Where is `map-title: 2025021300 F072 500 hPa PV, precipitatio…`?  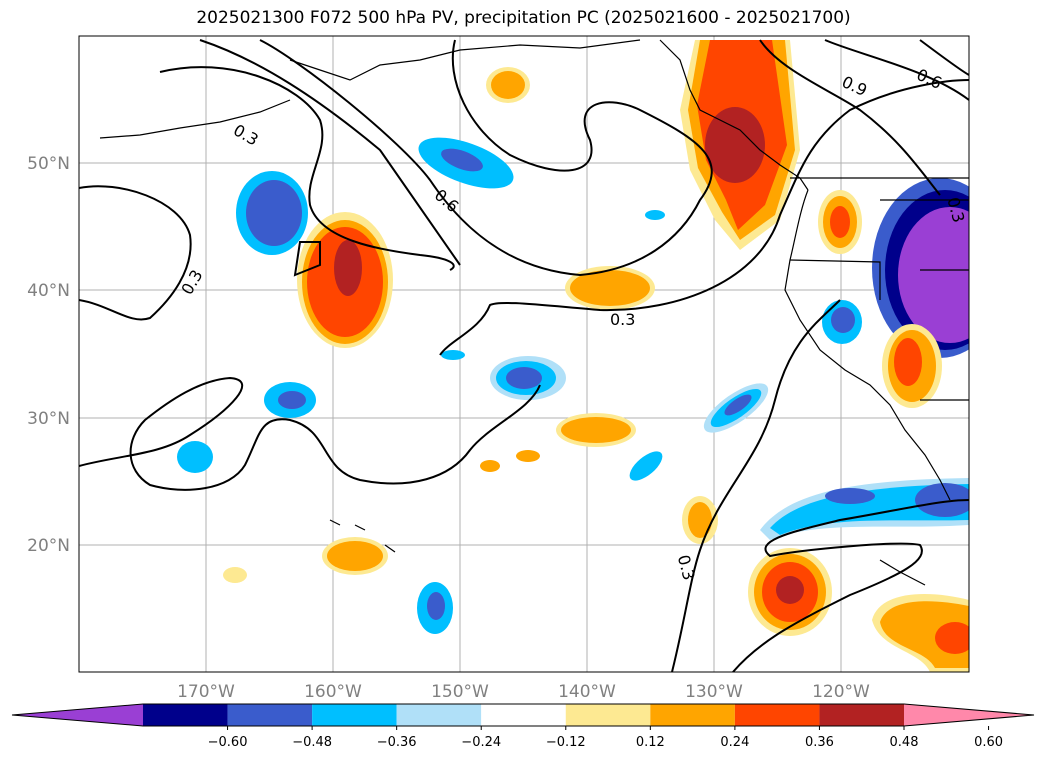
map-title: 2025021300 F072 500 hPa PV, precipitatio… is located at coordinates (523, 18).